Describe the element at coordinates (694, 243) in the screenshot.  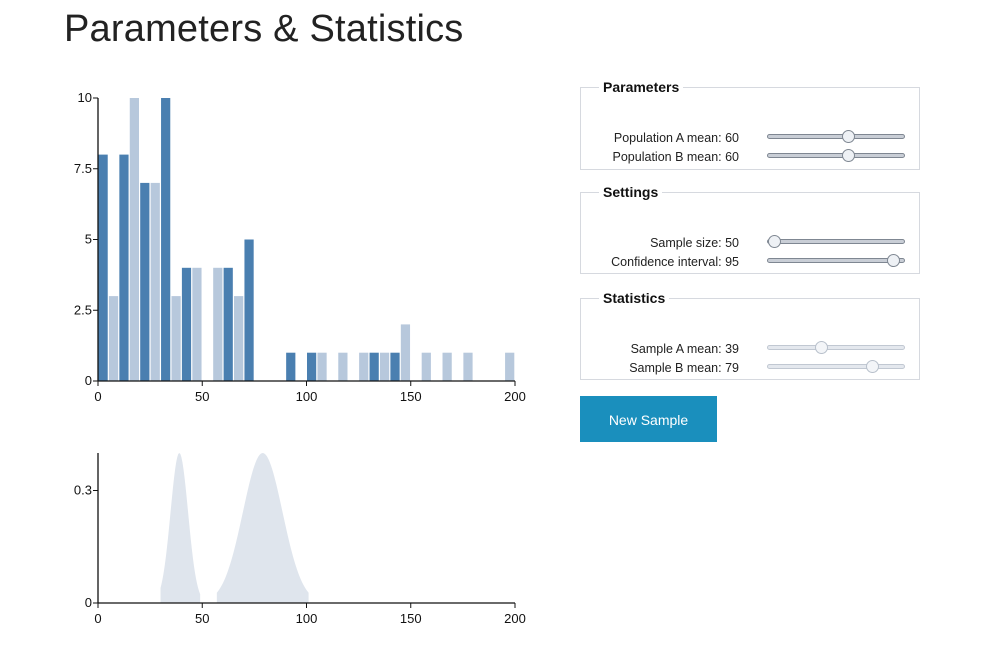
I see `sample-size-label: Sample size: 50` at that location.